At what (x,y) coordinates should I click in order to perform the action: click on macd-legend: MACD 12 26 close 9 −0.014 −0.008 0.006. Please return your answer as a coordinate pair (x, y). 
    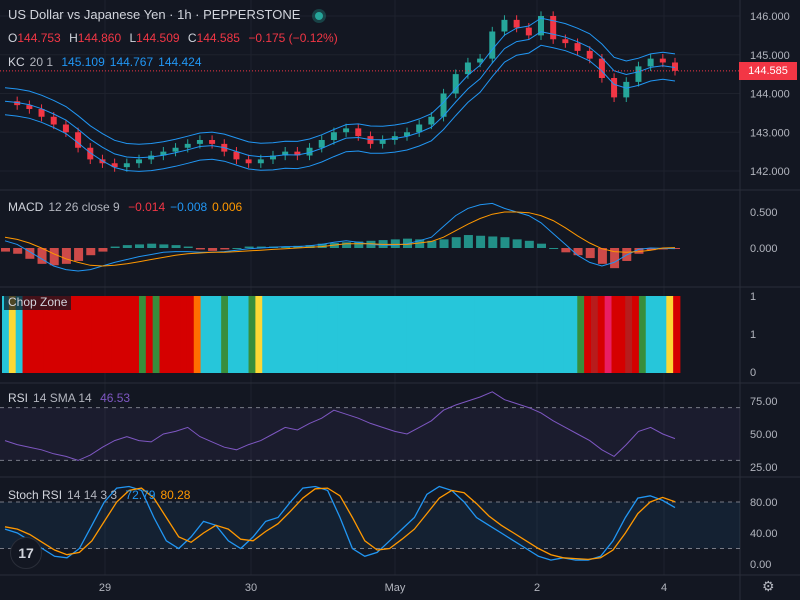
    Looking at the image, I should click on (127, 207).